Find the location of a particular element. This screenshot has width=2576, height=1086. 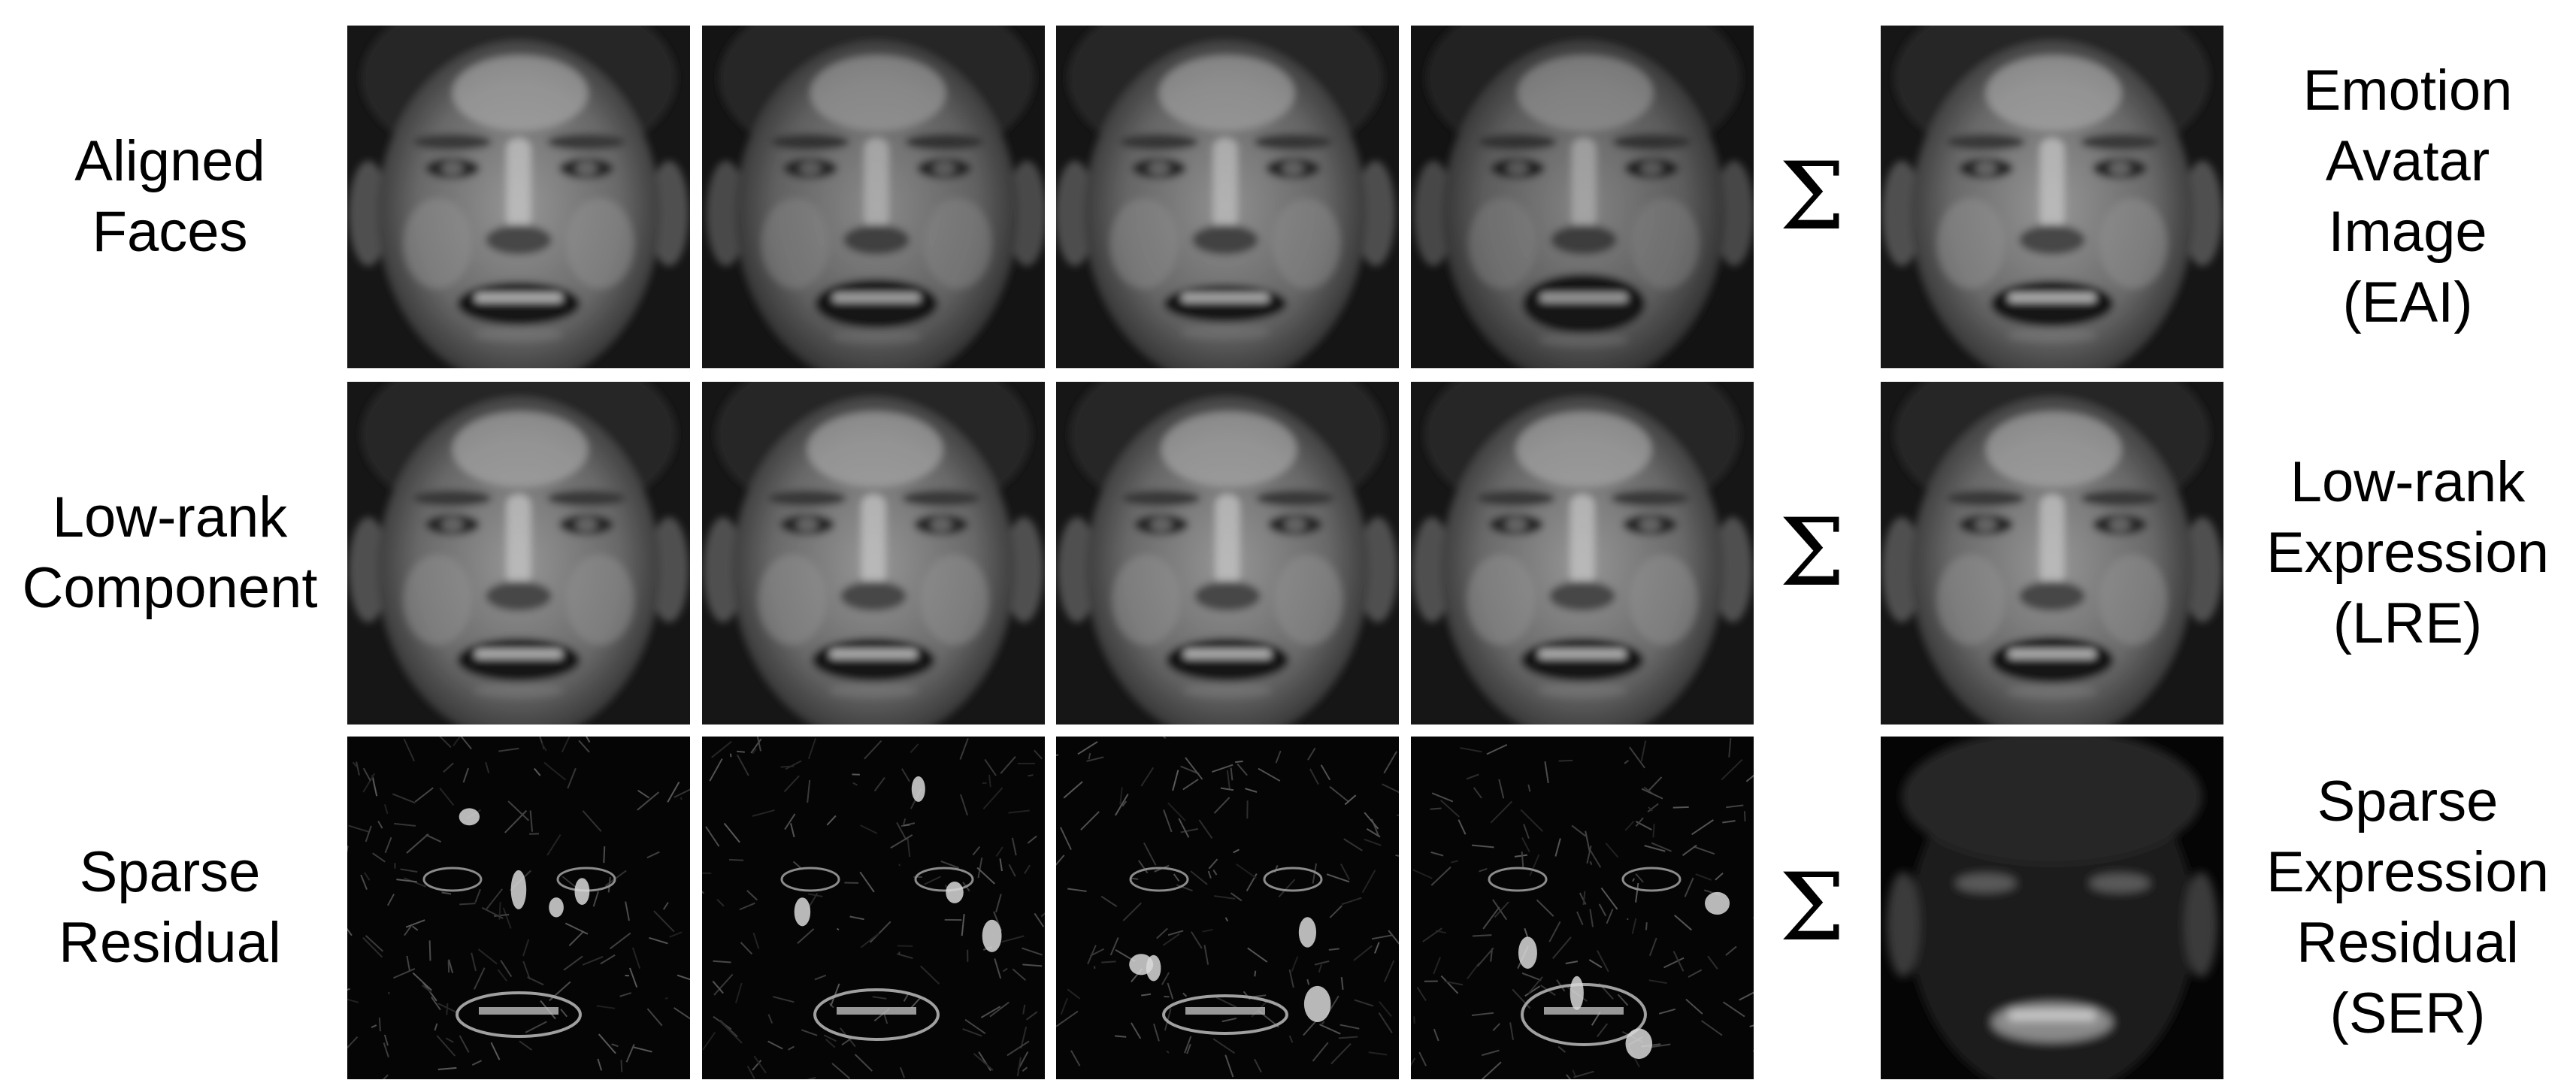

result-label-aligned-line: Avatar is located at coordinates (2407, 161).